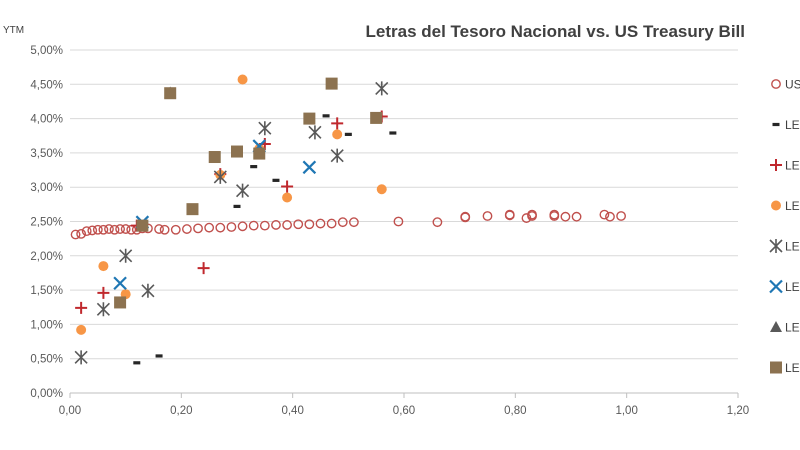 The width and height of the screenshot is (800, 450). Describe the element at coordinates (46, 291) in the screenshot. I see `y-tick-label: 1,50%` at that location.